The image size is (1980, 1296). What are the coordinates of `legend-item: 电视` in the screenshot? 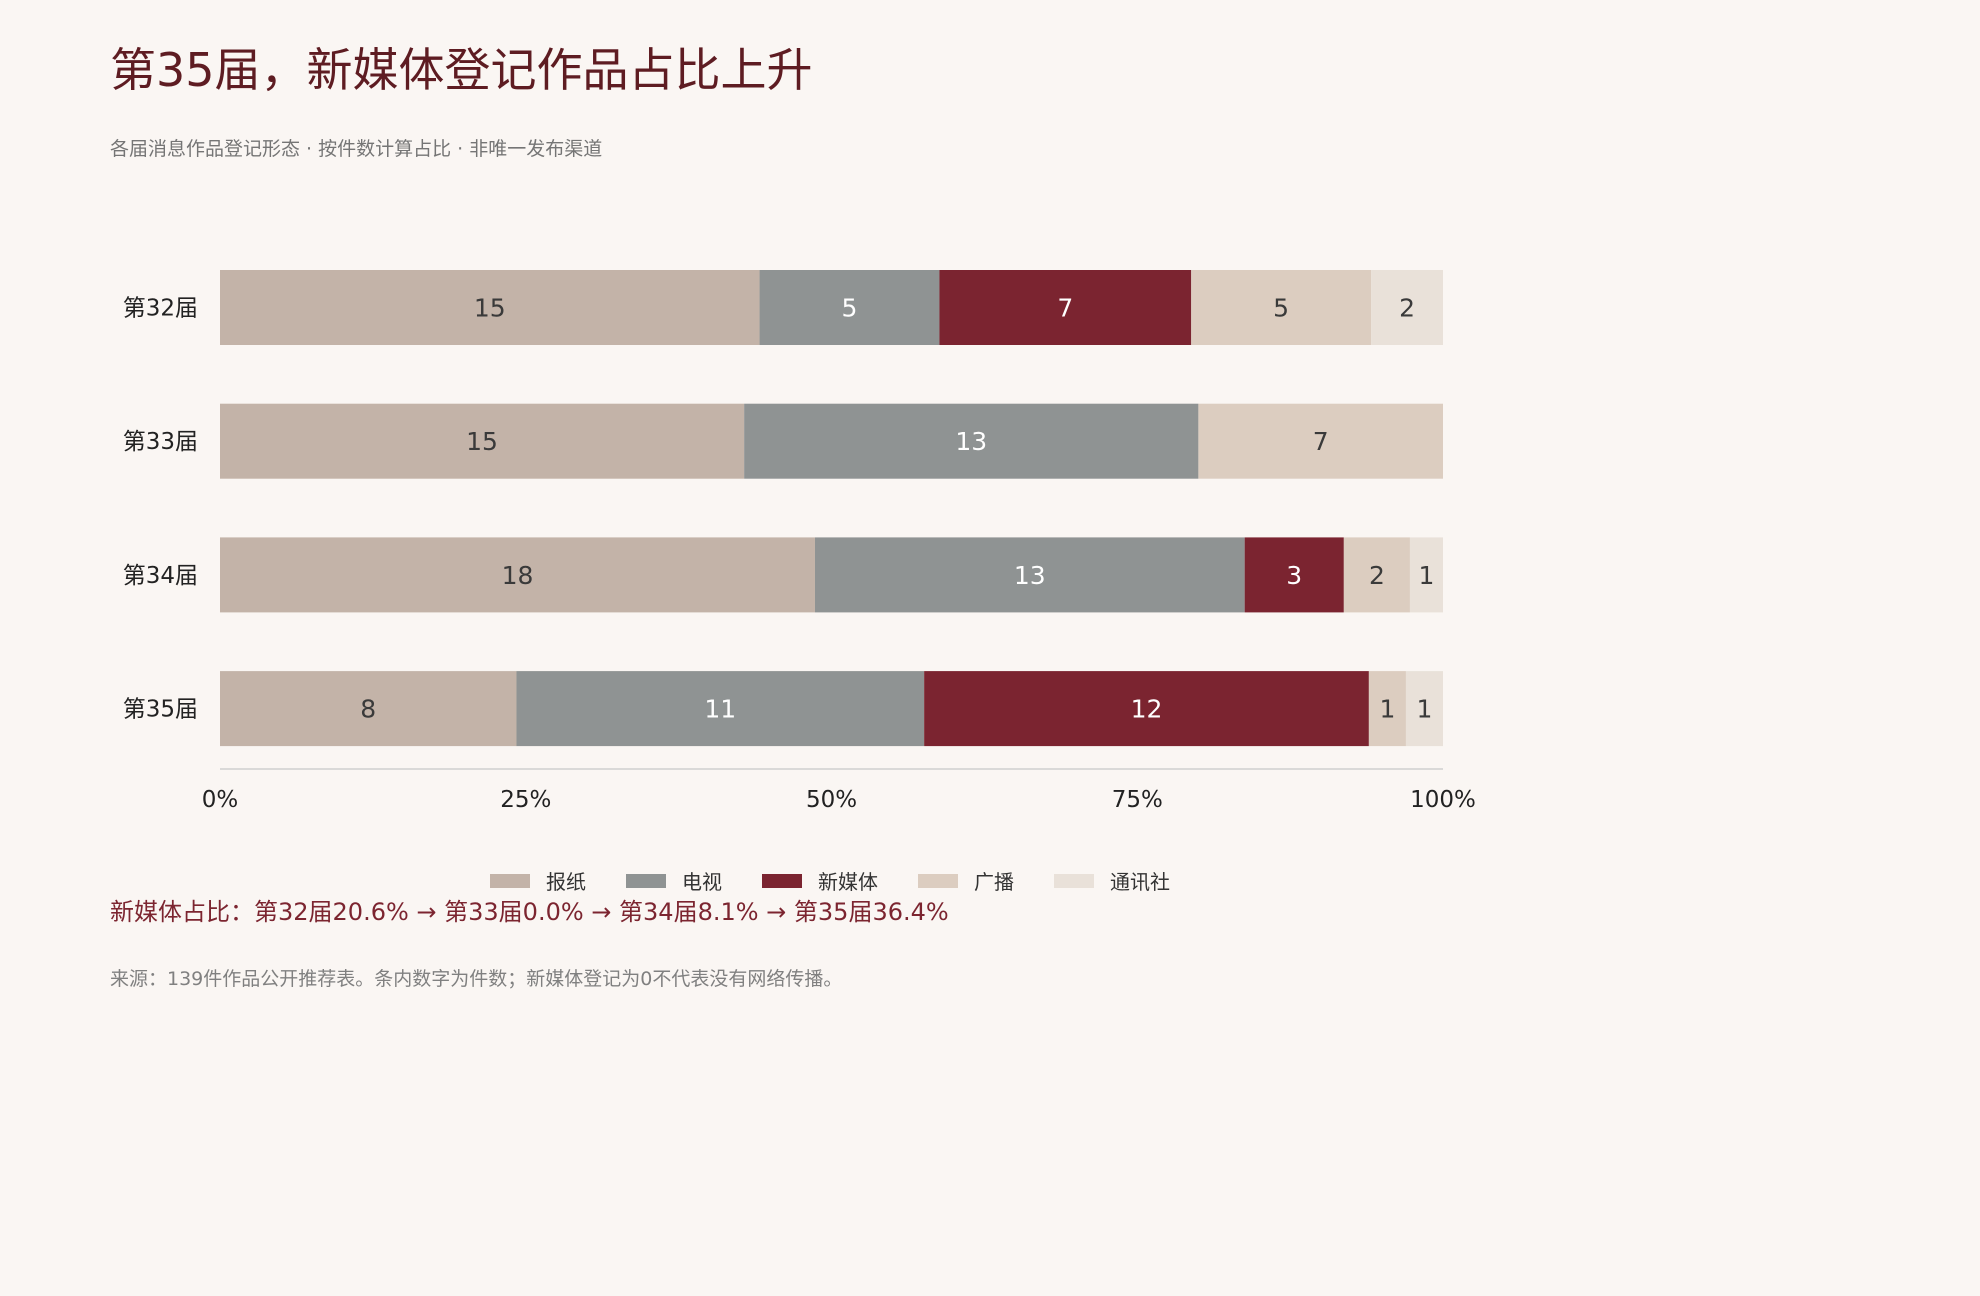 It's located at (674, 880).